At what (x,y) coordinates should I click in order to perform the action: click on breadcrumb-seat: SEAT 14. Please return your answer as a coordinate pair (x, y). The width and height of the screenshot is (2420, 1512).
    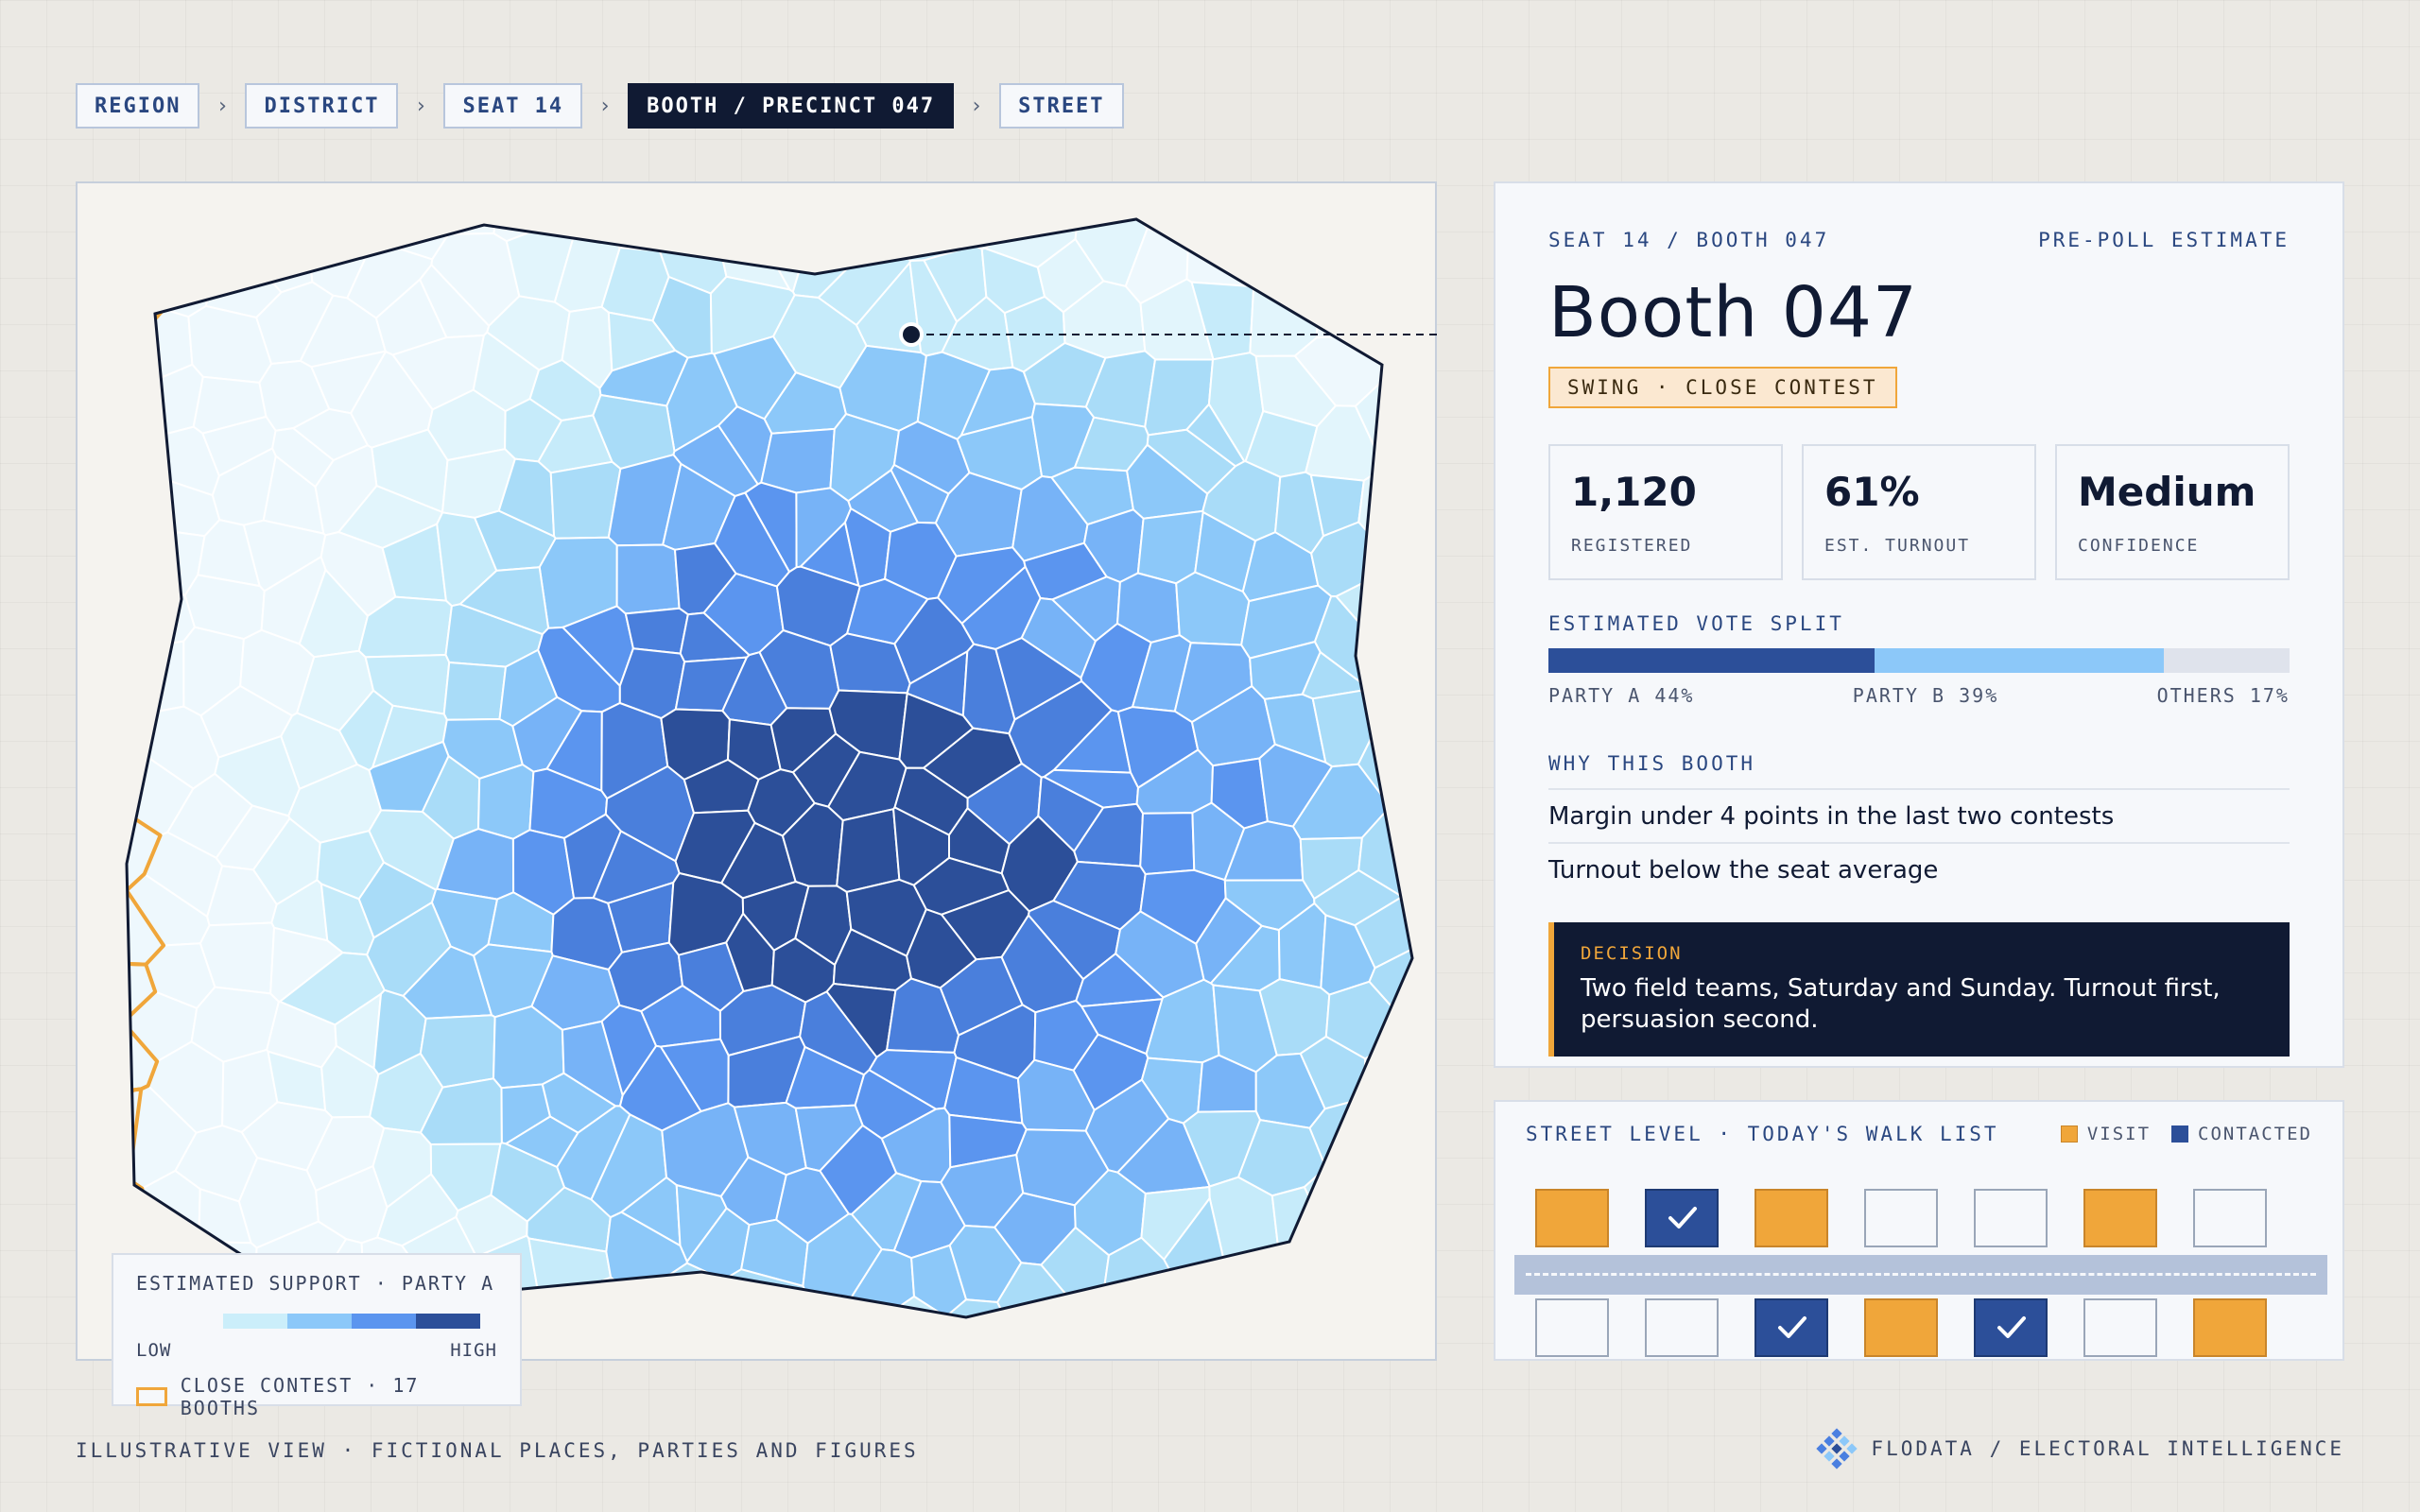
    Looking at the image, I should click on (513, 106).